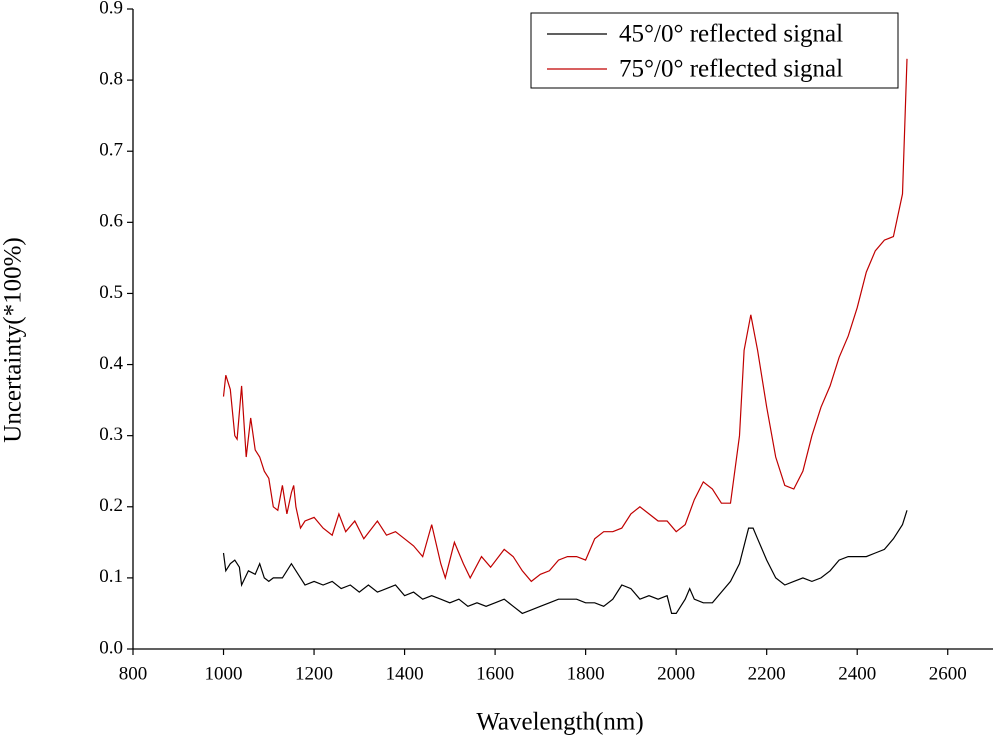 The image size is (995, 745). What do you see at coordinates (111, 292) in the screenshot?
I see `y-tick-label: 0.5` at bounding box center [111, 292].